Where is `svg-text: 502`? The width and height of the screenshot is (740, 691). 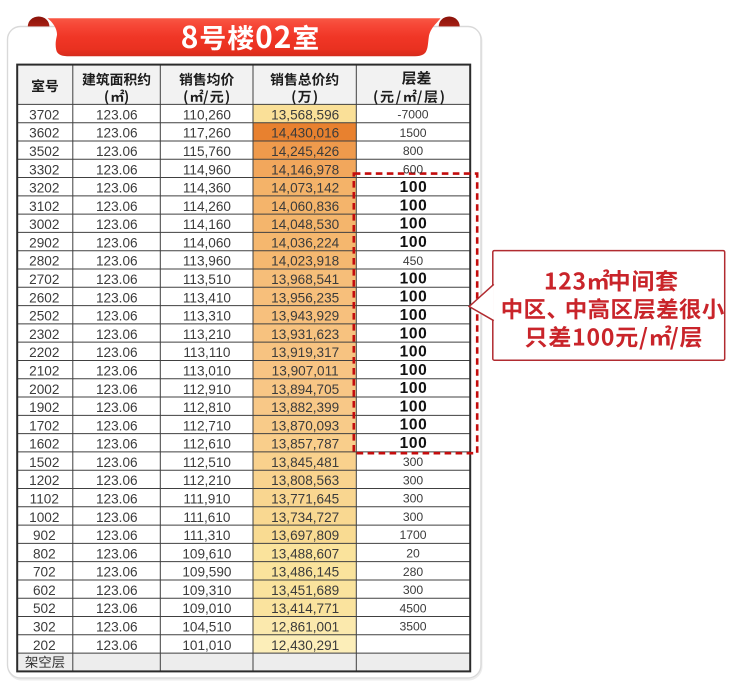
svg-text: 502 is located at coordinates (44, 608).